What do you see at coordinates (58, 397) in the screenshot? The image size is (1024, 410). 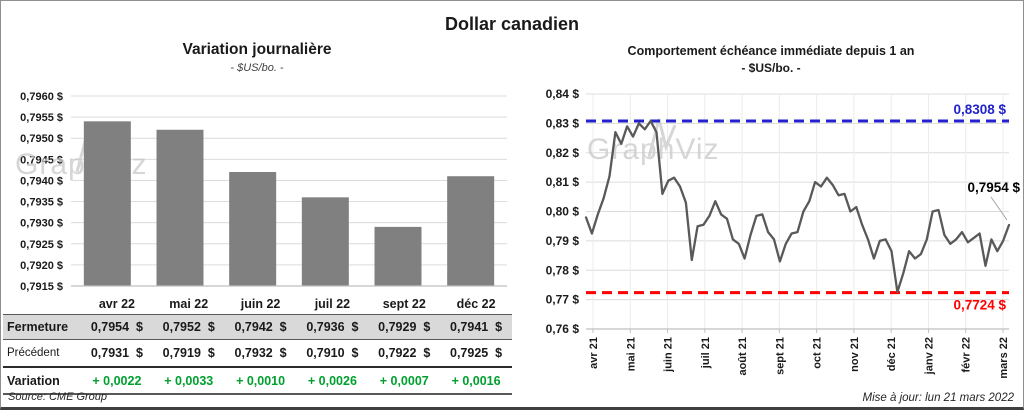 I see `source-note: Source: CME Group` at bounding box center [58, 397].